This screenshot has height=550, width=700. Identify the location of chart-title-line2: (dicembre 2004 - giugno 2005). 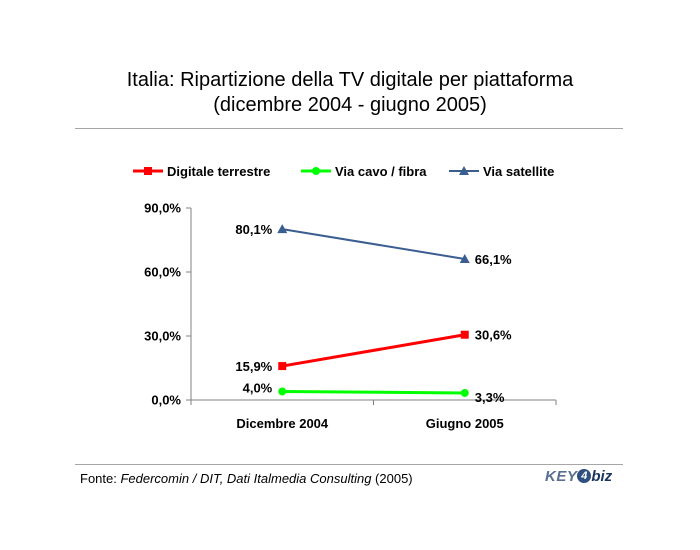
(350, 105).